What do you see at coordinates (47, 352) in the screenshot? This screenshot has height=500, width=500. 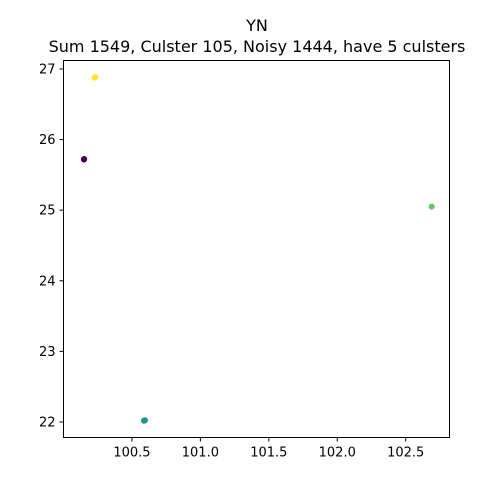 I see `y-tick-label: 23` at bounding box center [47, 352].